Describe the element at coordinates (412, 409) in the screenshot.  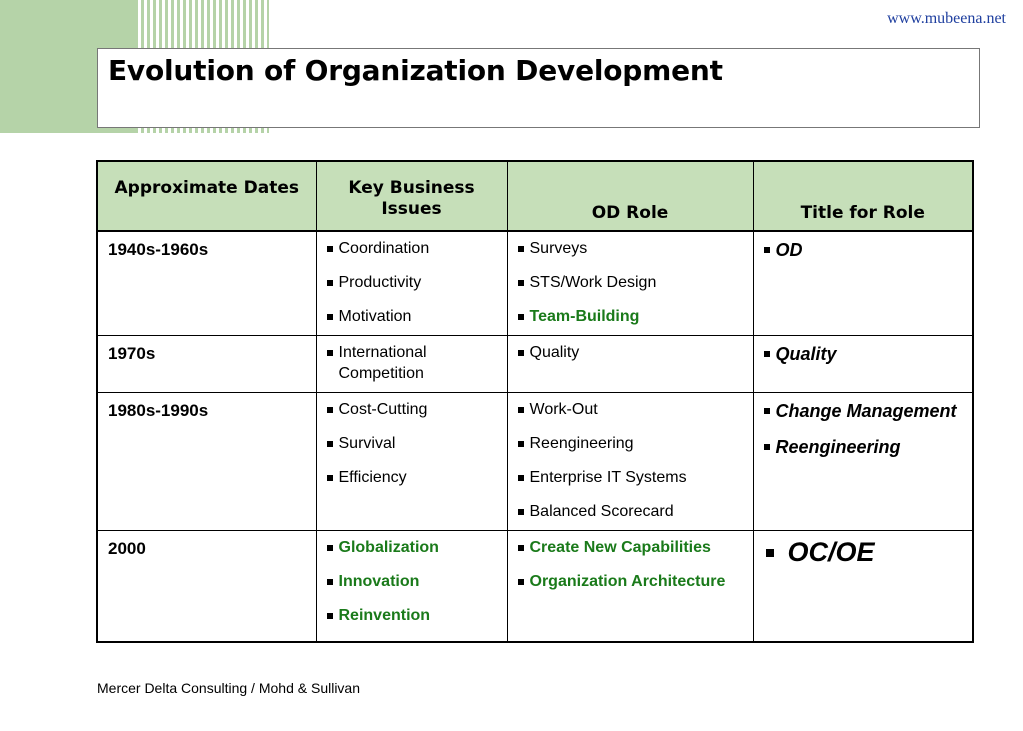
I see `business-issue-item: Cost-Cutting` at that location.